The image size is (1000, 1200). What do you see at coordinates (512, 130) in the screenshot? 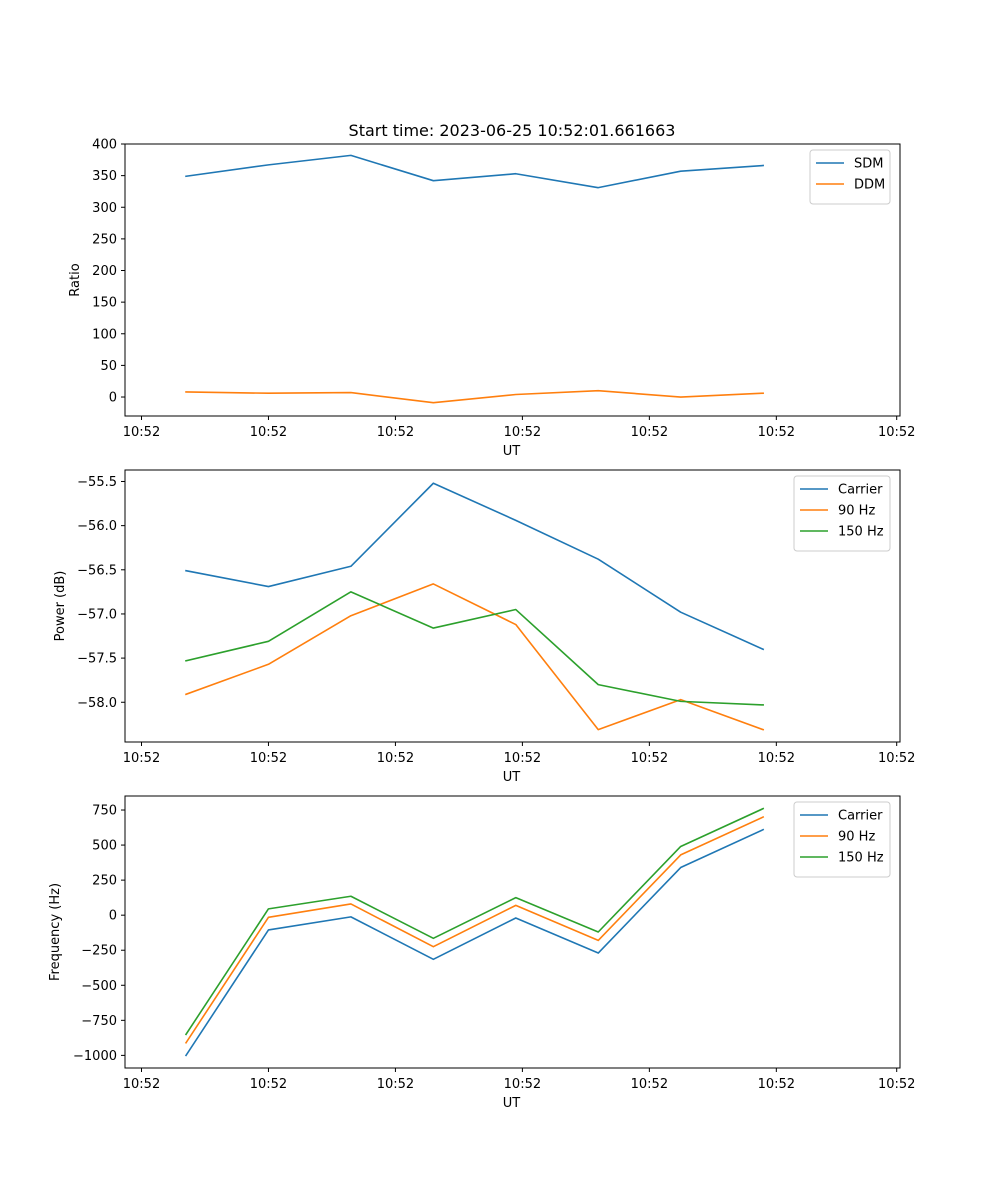
I see `figure-title: Start time: 2023-06-25 10:52:01.661663` at bounding box center [512, 130].